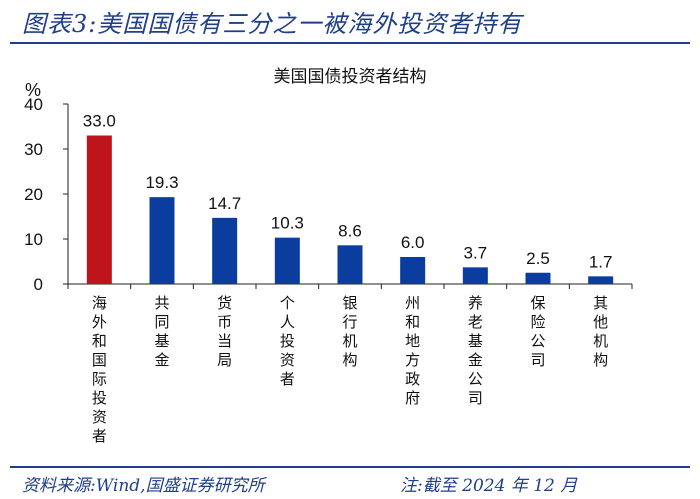 The image size is (700, 499). Describe the element at coordinates (537, 303) in the screenshot. I see `category-label-7-char-0: 保` at that location.